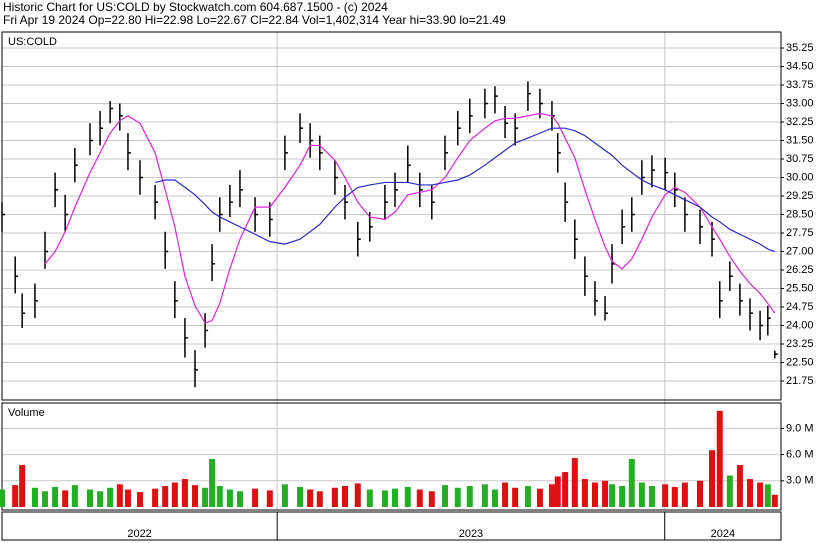  Describe the element at coordinates (139, 534) in the screenshot. I see `x-tick-label: 2022` at that location.